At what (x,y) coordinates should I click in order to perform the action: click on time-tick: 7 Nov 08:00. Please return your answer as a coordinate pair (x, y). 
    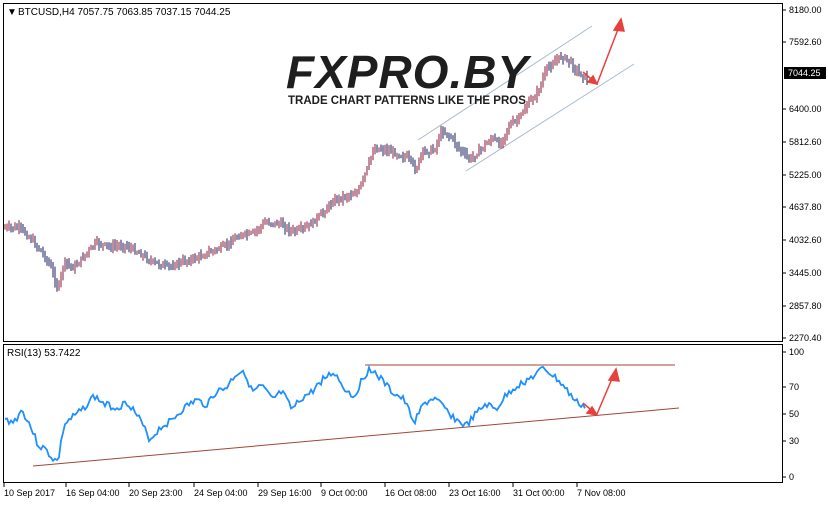
    Looking at the image, I should click on (601, 490).